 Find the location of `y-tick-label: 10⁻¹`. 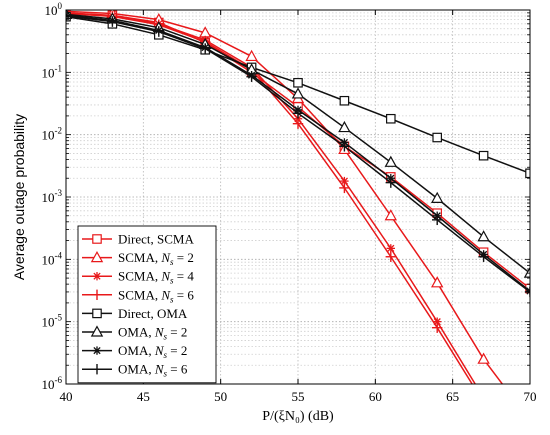

y-tick-label: 10⁻¹ is located at coordinates (52, 71).